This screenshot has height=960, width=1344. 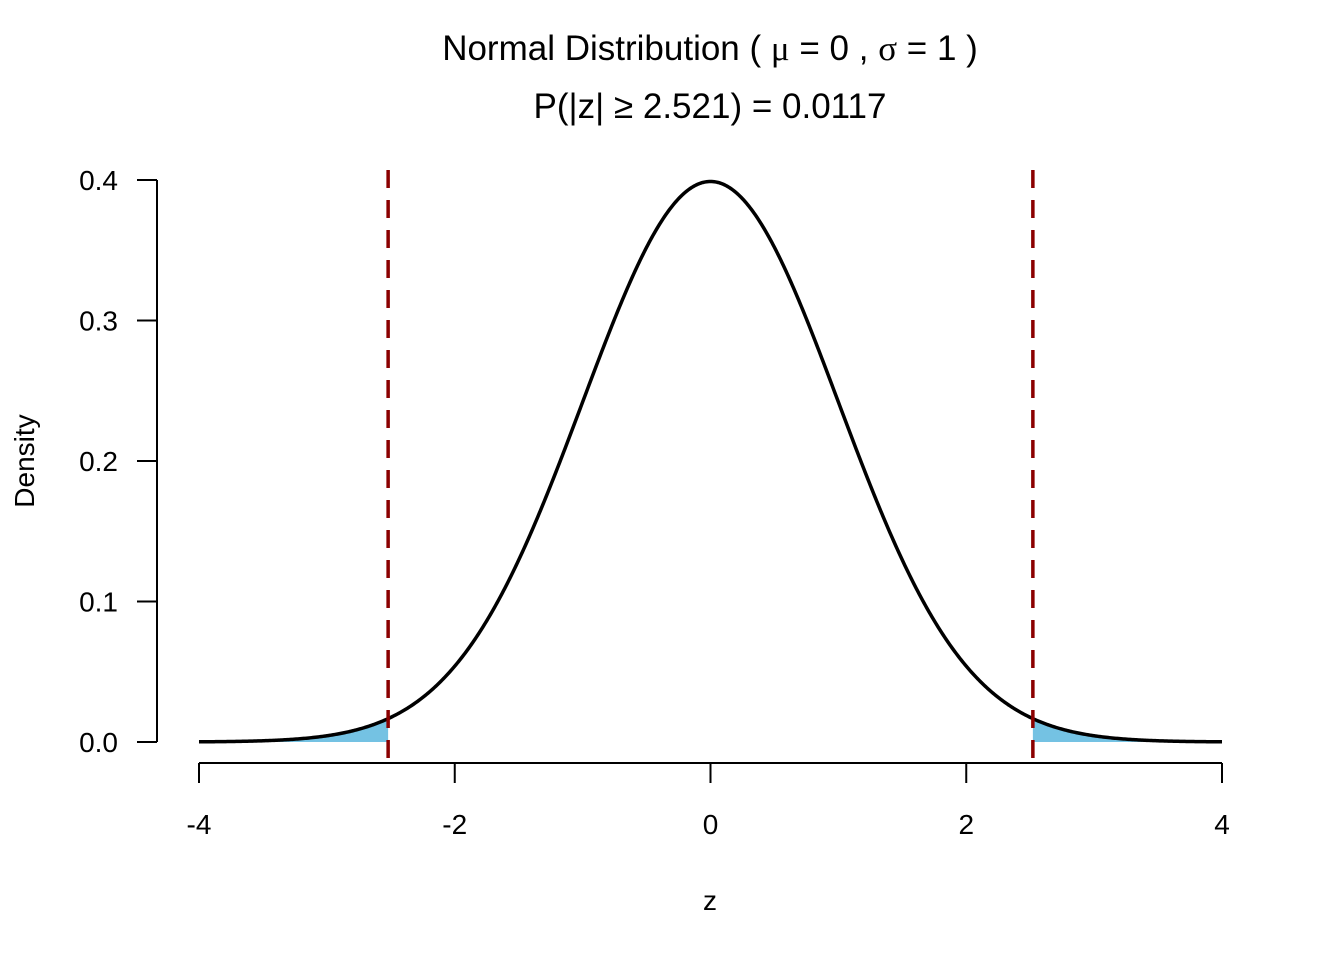 What do you see at coordinates (98, 742) in the screenshot?
I see `y-tick-label: 0.0` at bounding box center [98, 742].